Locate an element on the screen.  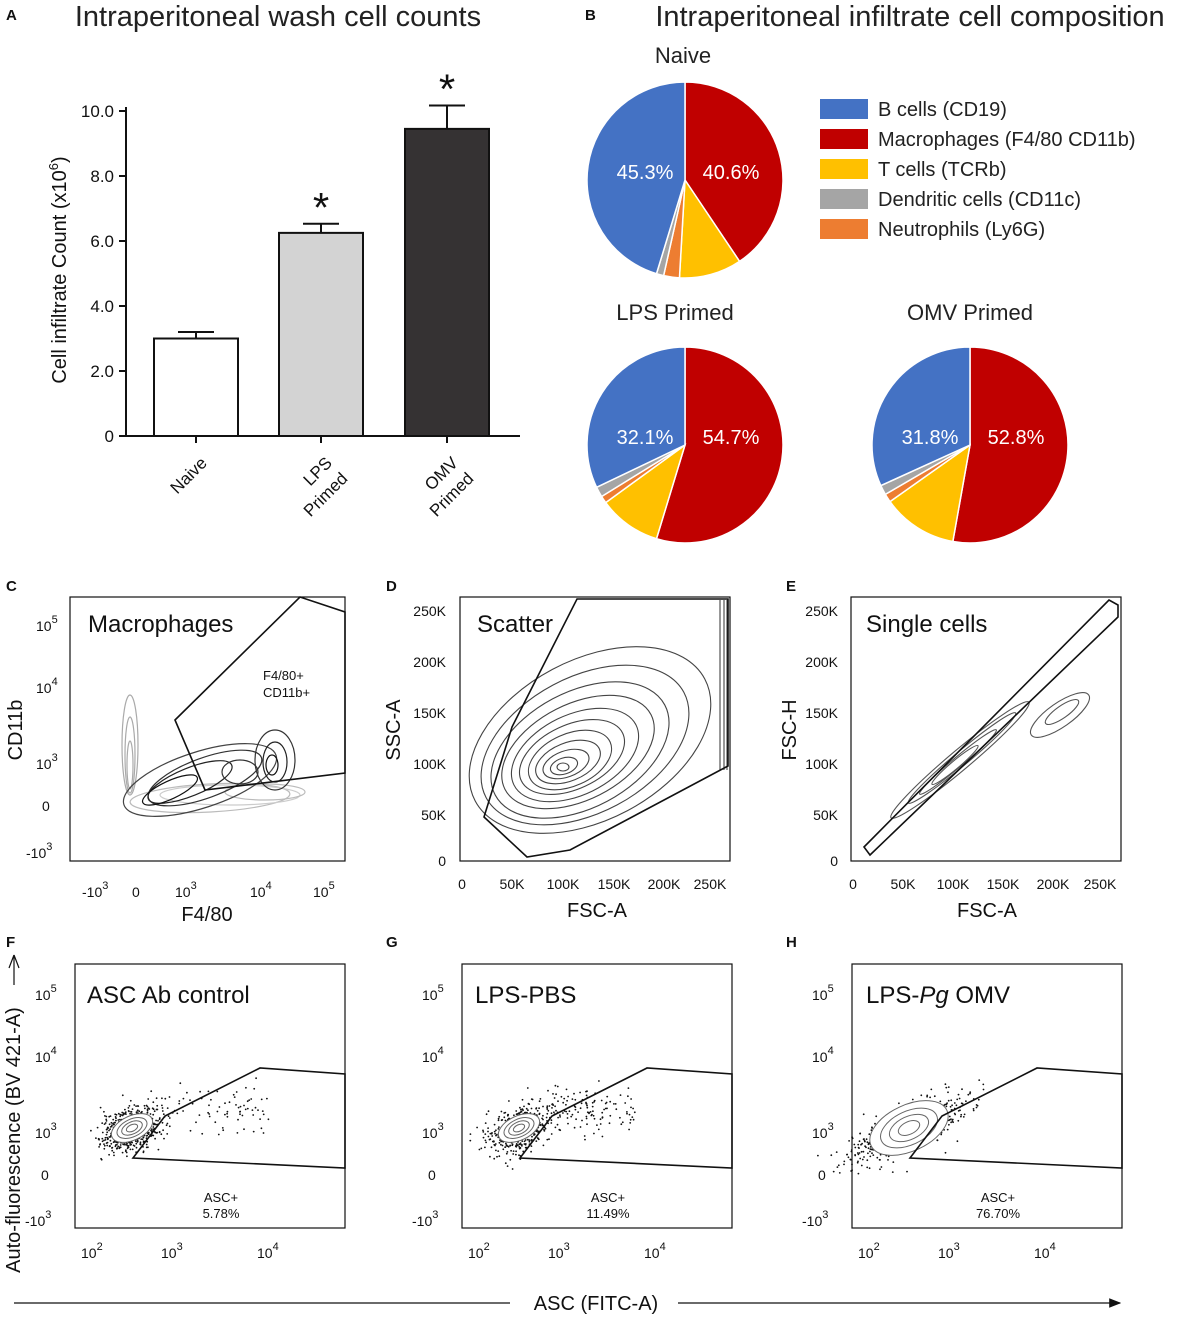
axis-c-y-ticks: 105 104 103 0 -103 is located at coordinates (42, 737).